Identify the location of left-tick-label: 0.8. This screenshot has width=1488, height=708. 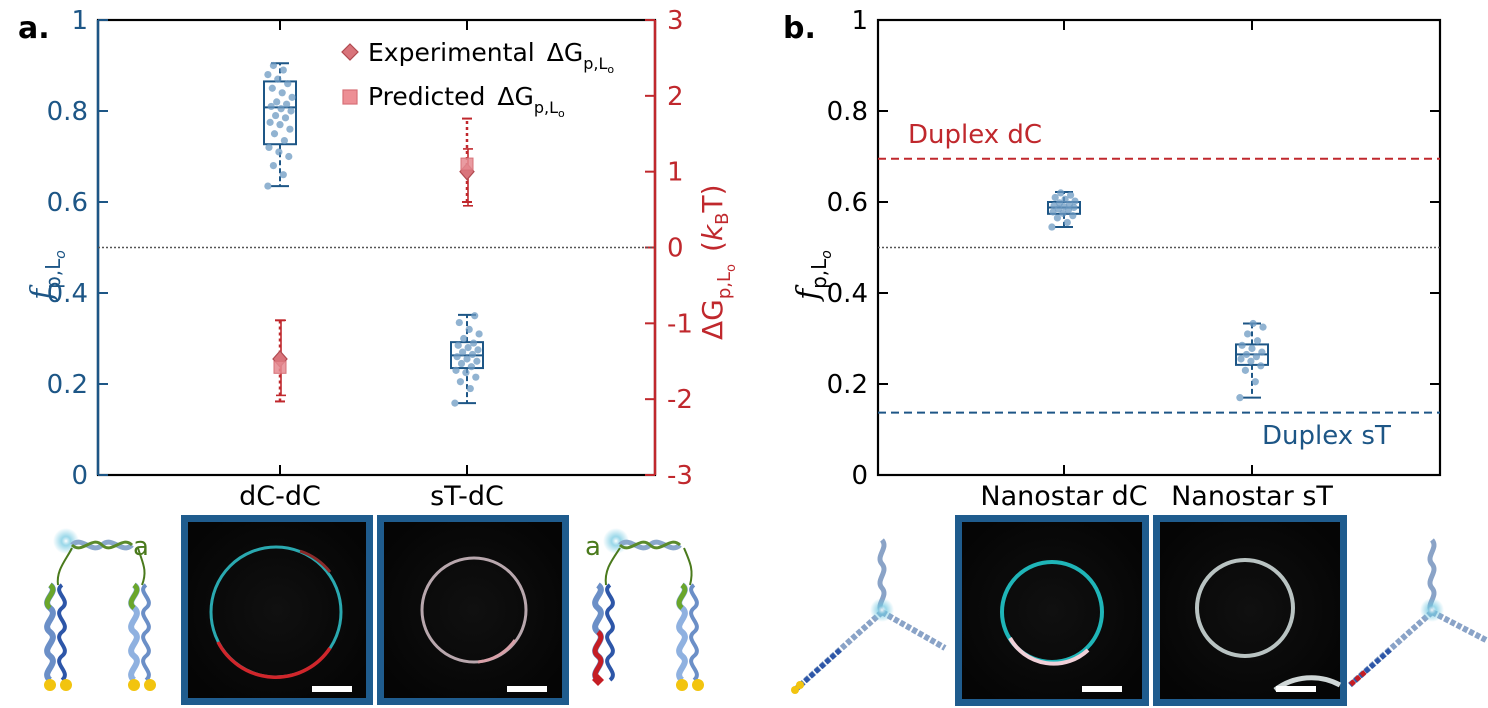
(847, 112).